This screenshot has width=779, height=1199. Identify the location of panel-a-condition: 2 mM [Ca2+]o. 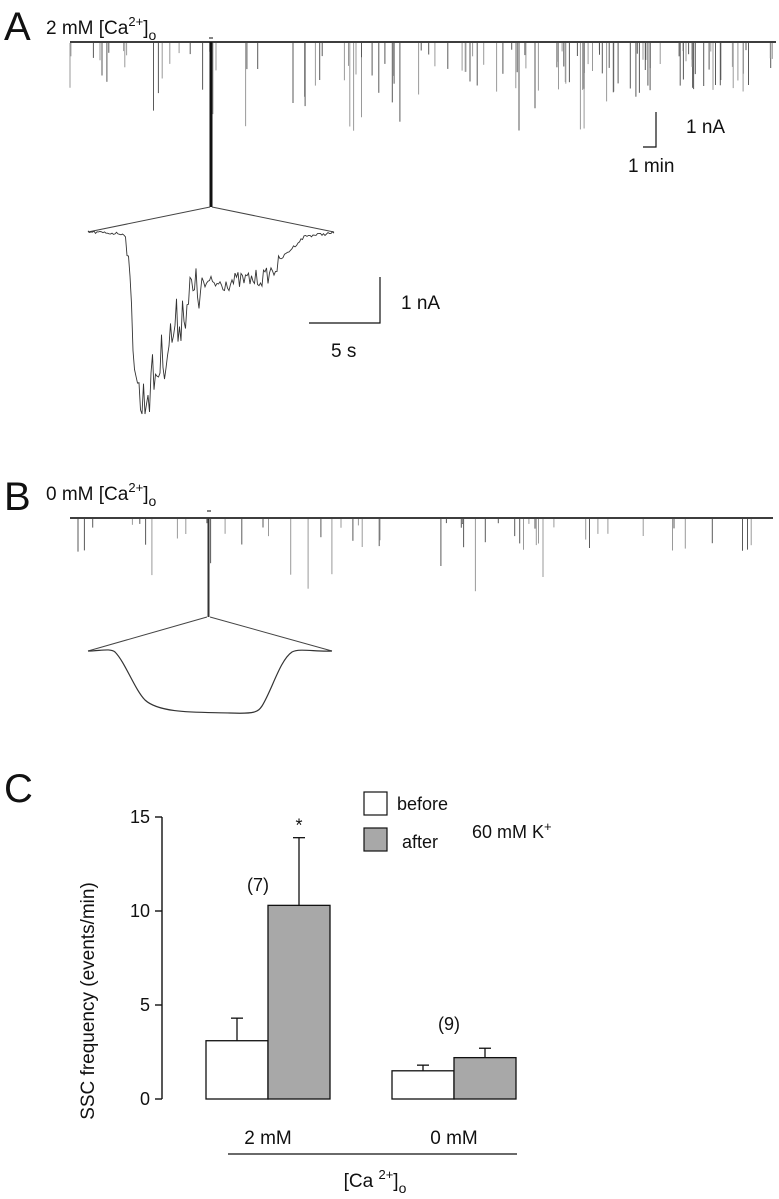
(101, 28).